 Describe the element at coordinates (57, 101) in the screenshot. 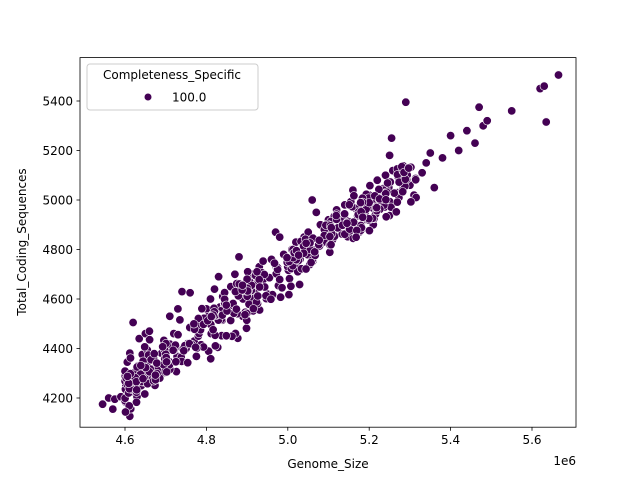

I see `y-tick-label: 5400` at that location.